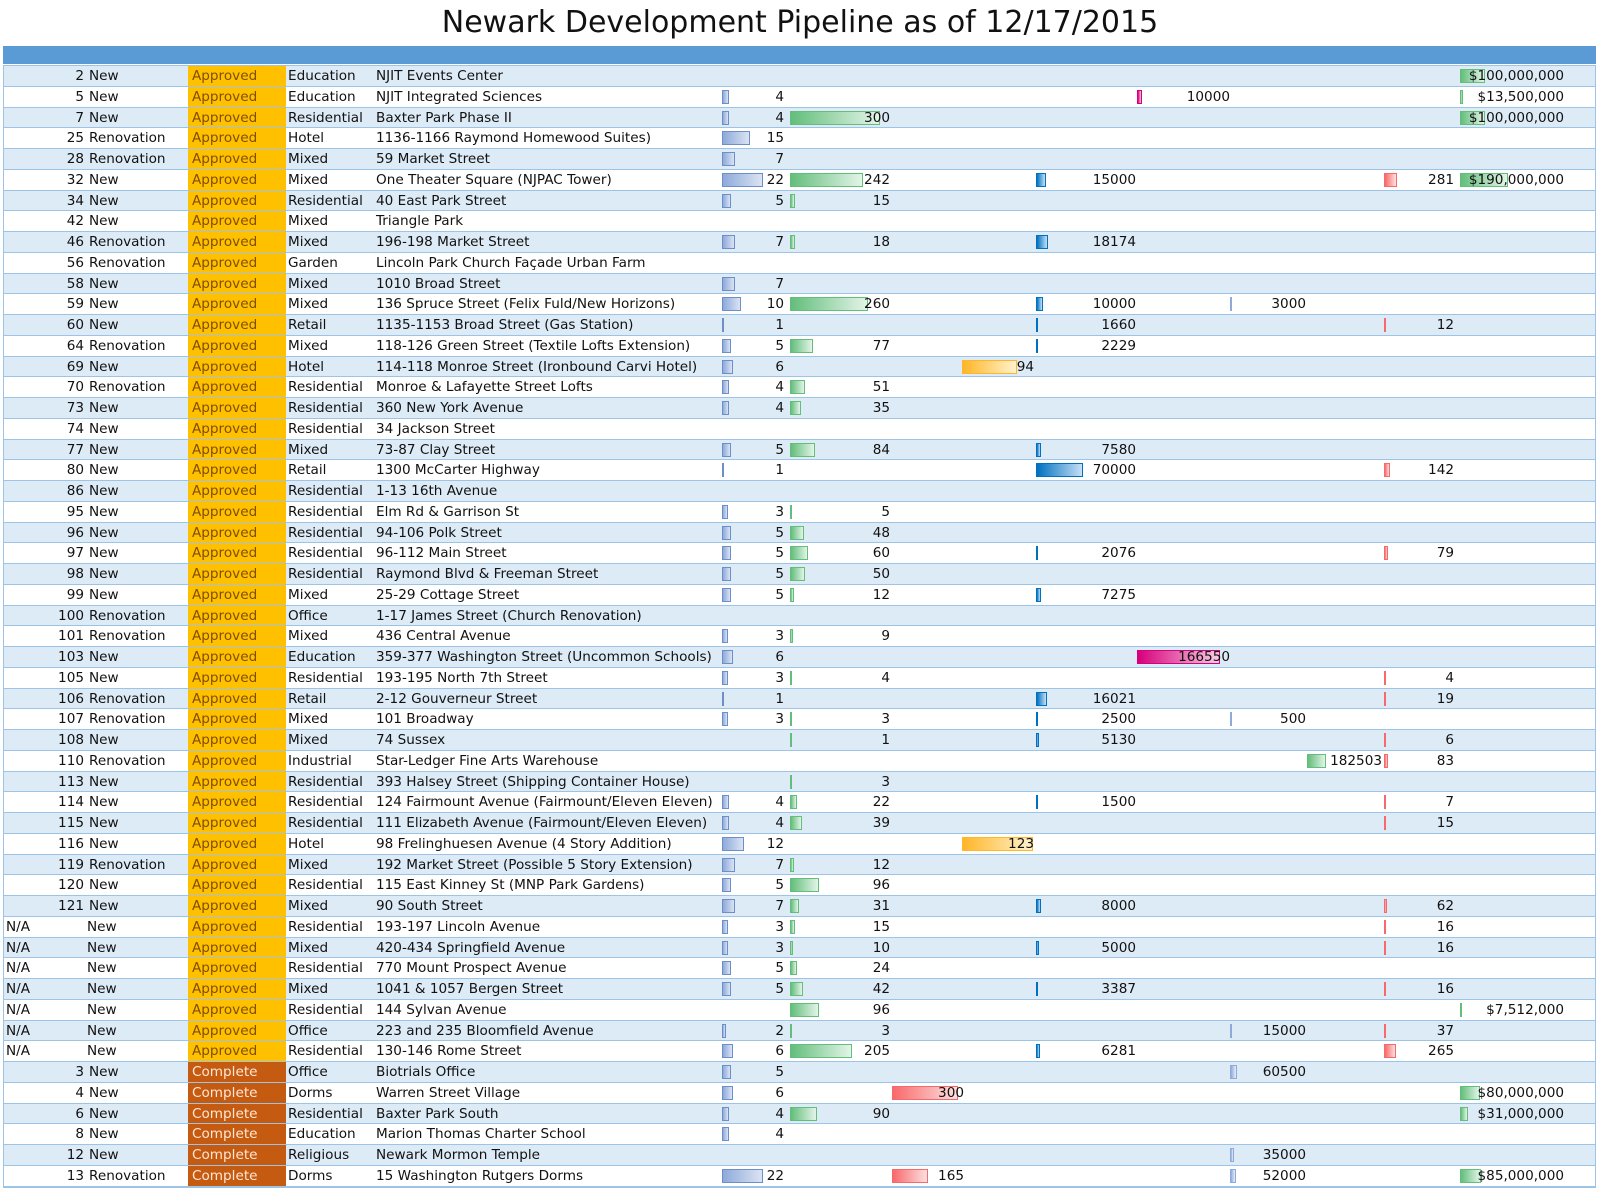 Image resolution: width=1600 pixels, height=1190 pixels. Describe the element at coordinates (799, 284) in the screenshot. I see `table-row: 58 New Approved Mixed 1010 Broad Street 7` at that location.